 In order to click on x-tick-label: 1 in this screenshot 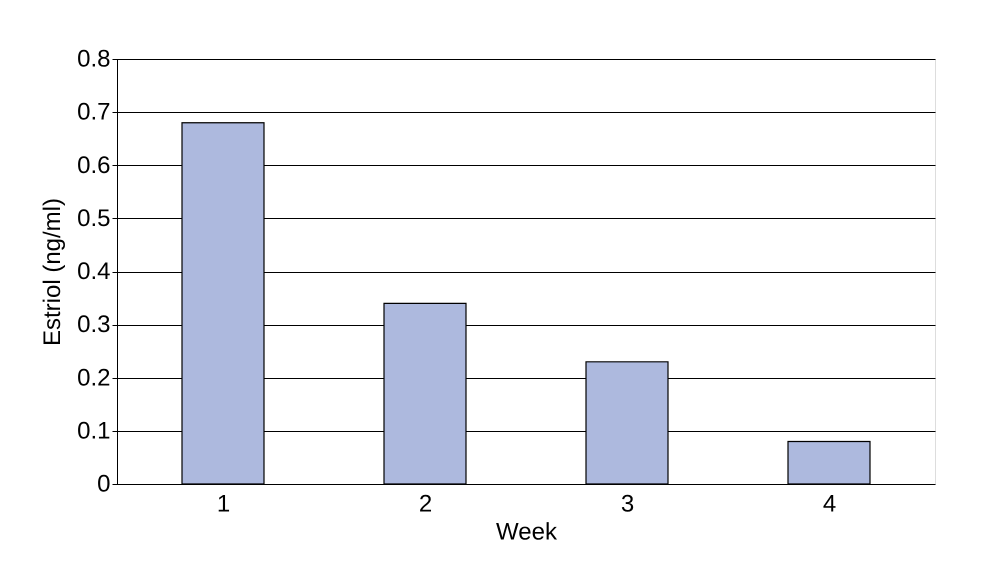, I will do `click(223, 504)`.